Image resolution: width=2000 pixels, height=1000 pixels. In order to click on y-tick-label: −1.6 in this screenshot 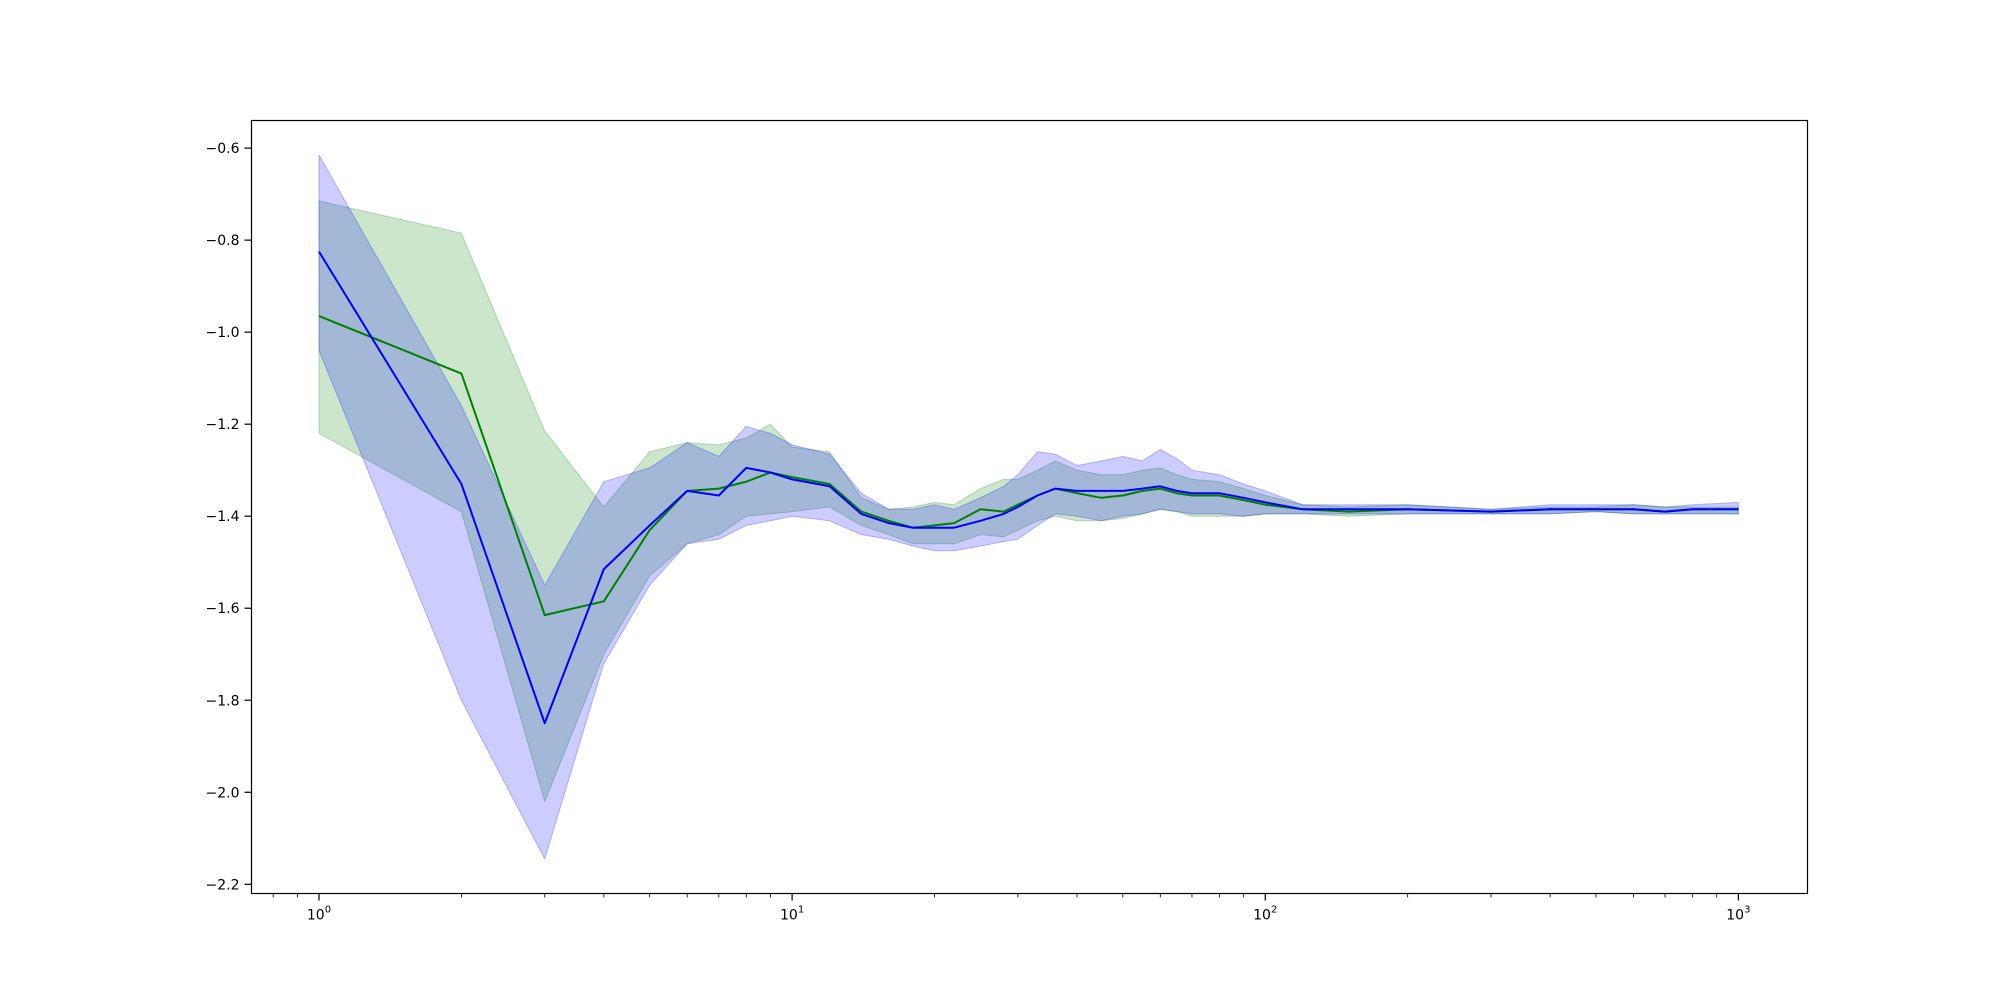, I will do `click(223, 609)`.